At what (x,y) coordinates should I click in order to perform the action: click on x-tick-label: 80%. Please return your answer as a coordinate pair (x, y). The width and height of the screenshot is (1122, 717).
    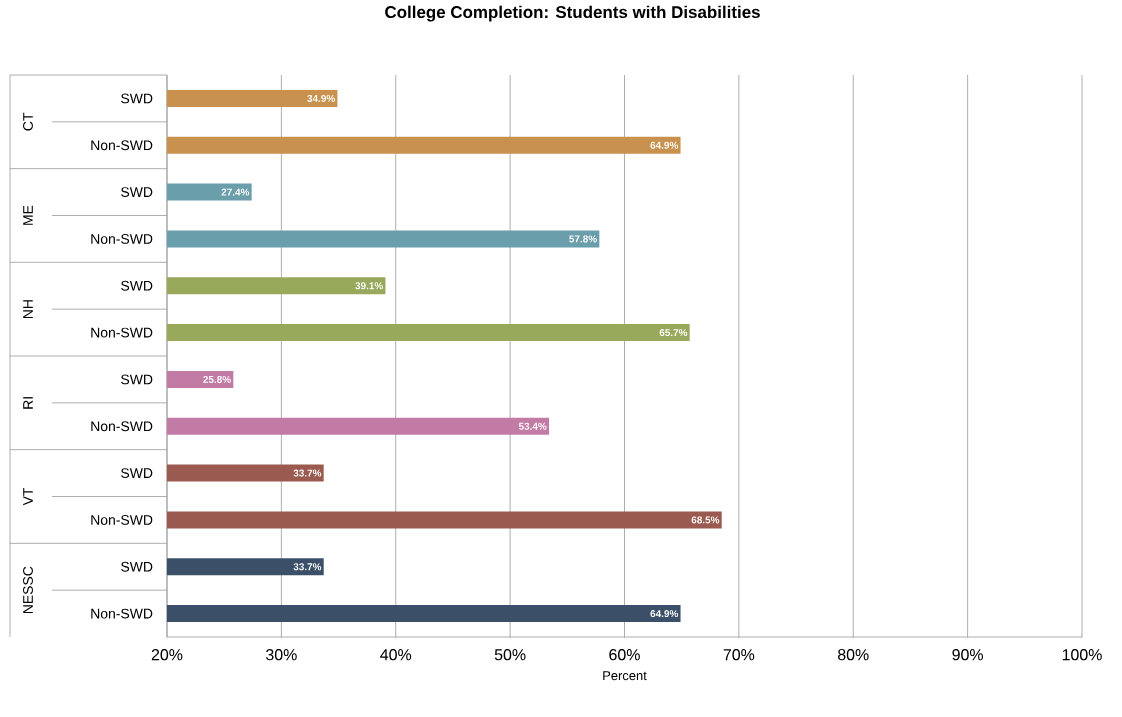
    Looking at the image, I should click on (853, 655).